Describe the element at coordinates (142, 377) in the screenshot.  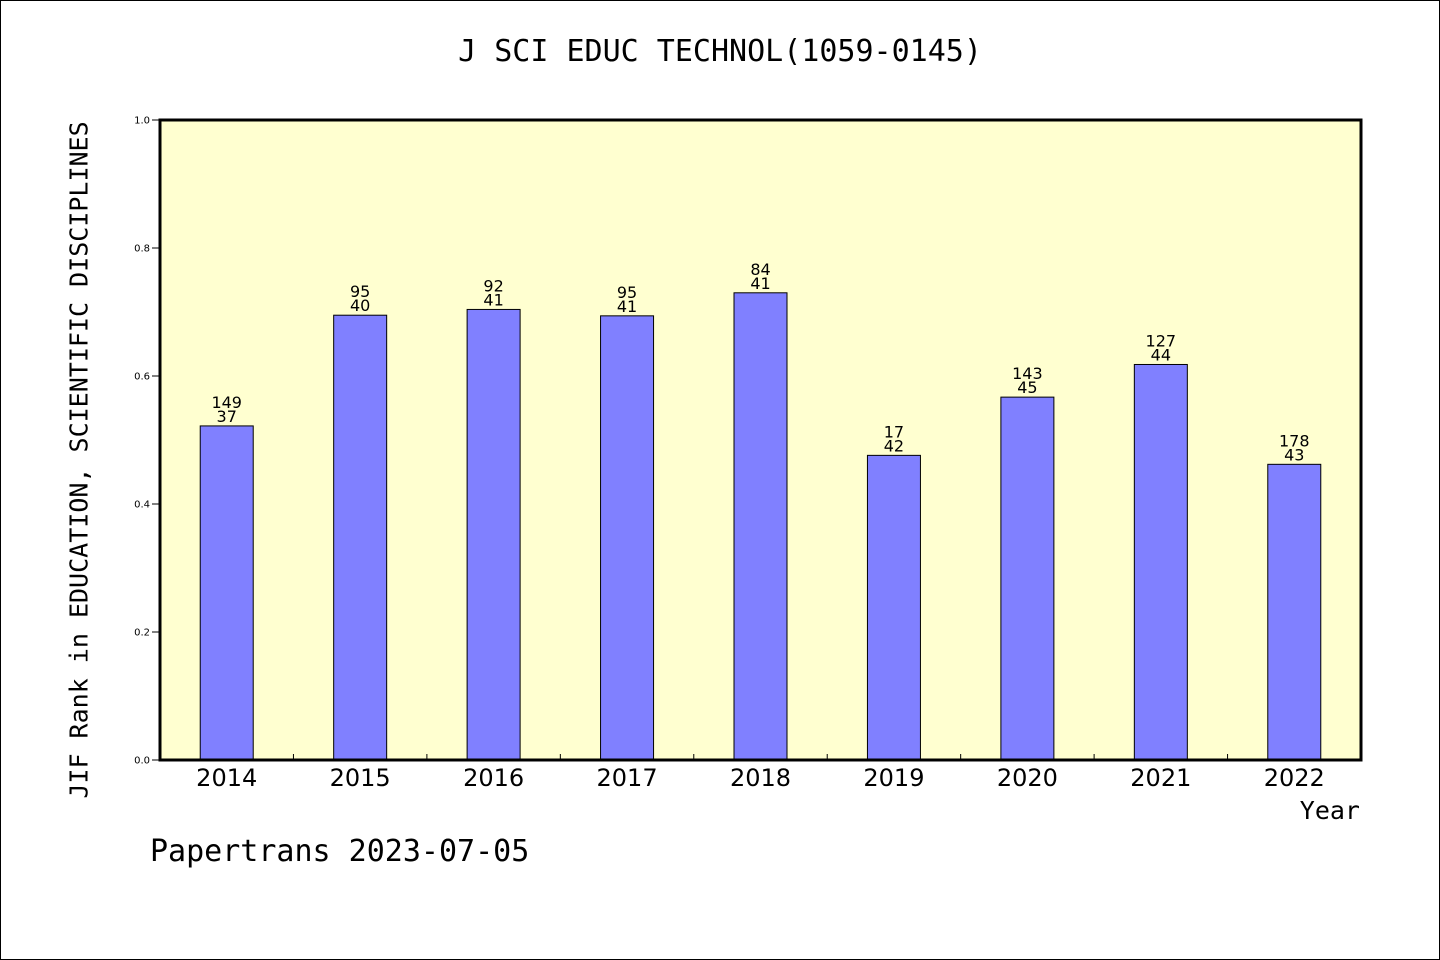
I see `y-tick-label: 0.6` at that location.